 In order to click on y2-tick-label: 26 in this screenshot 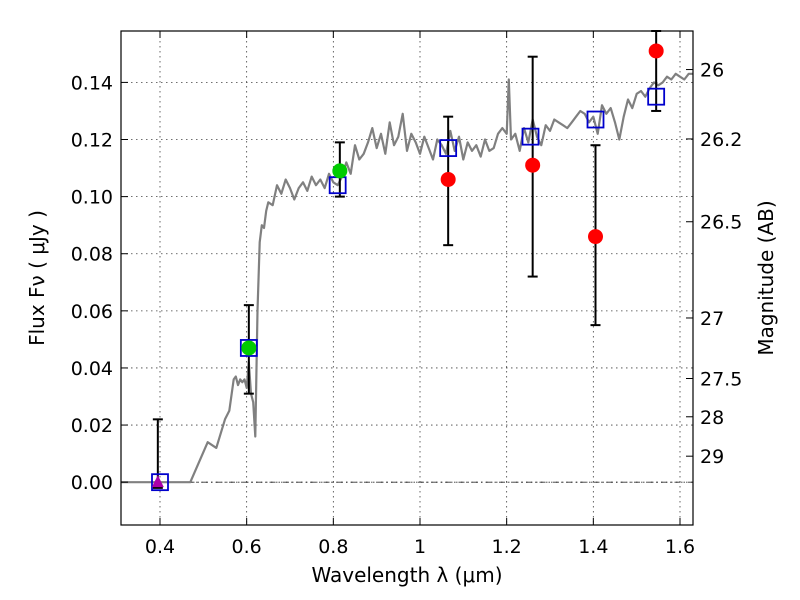, I will do `click(712, 71)`.